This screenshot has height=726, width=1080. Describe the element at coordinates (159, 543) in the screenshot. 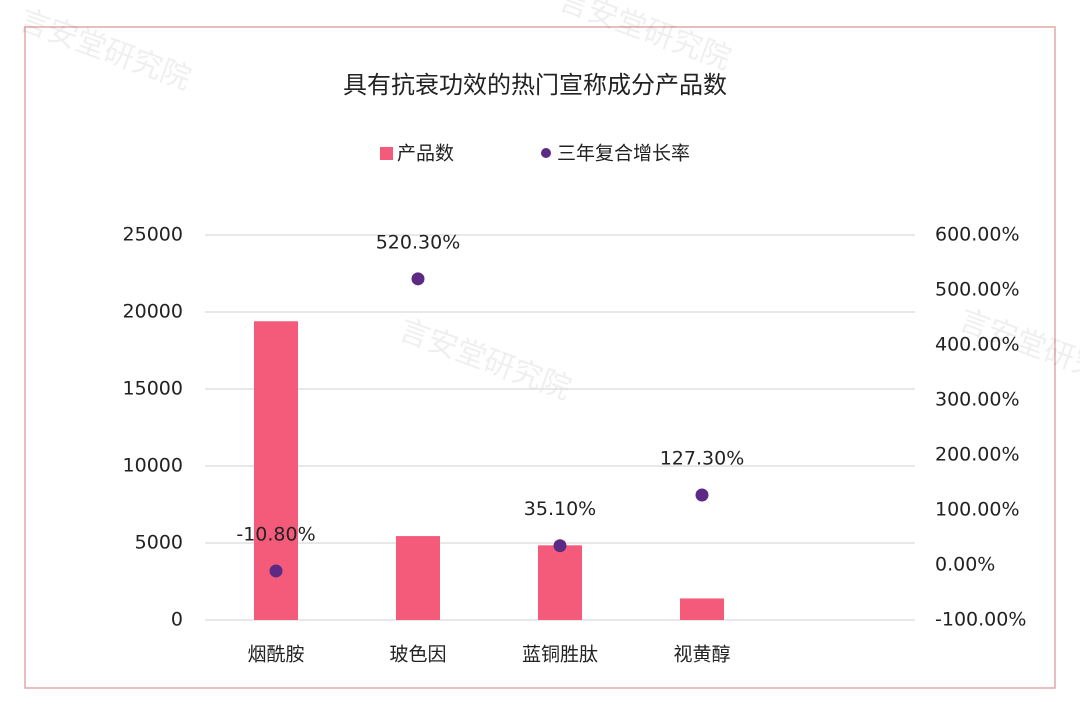

I see `y-tick-label: 5000` at that location.